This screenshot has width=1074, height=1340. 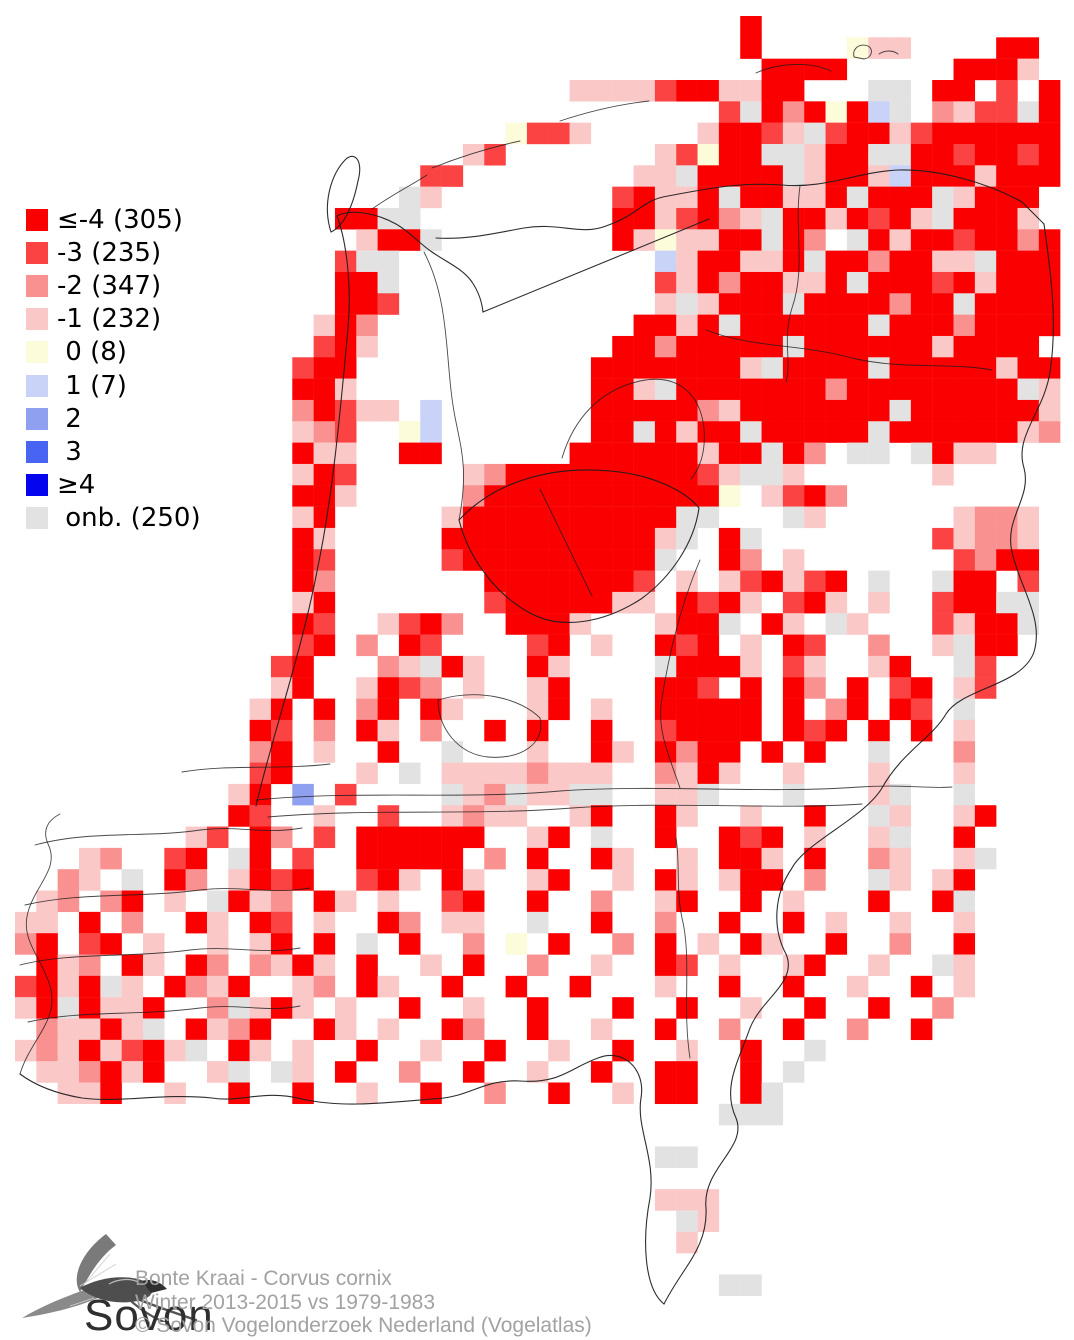 What do you see at coordinates (849, 350) in the screenshot?
I see `border-drenthe` at bounding box center [849, 350].